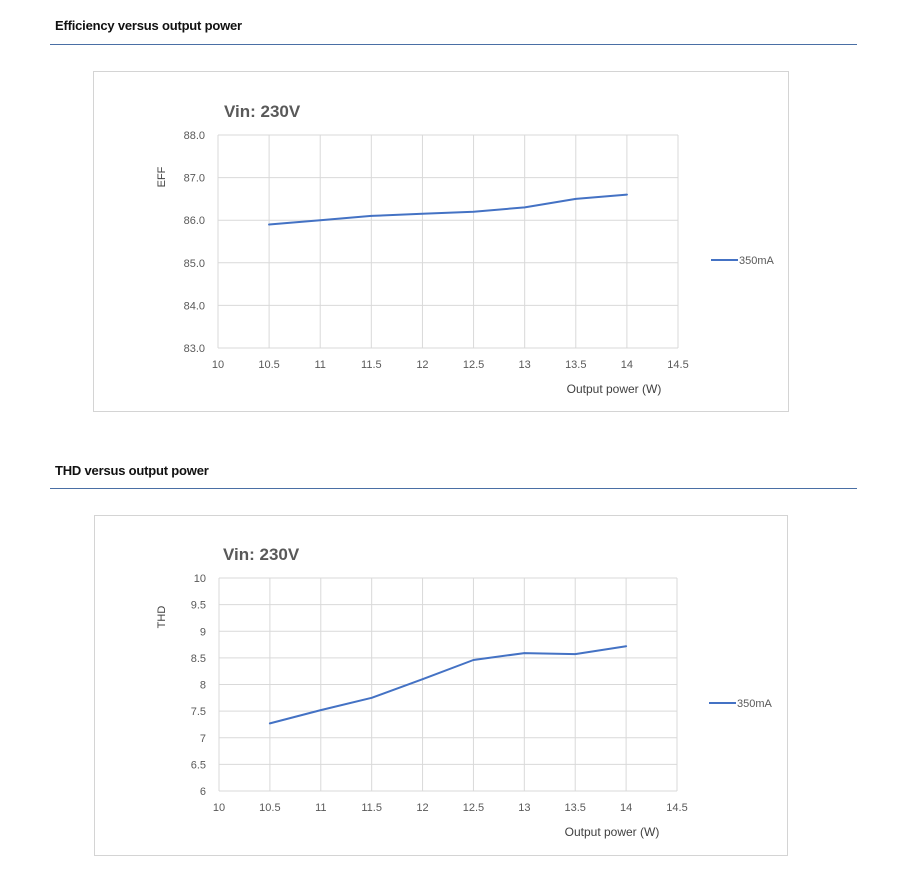 The image size is (908, 876). I want to click on y-tick-label: 9.5, so click(198, 606).